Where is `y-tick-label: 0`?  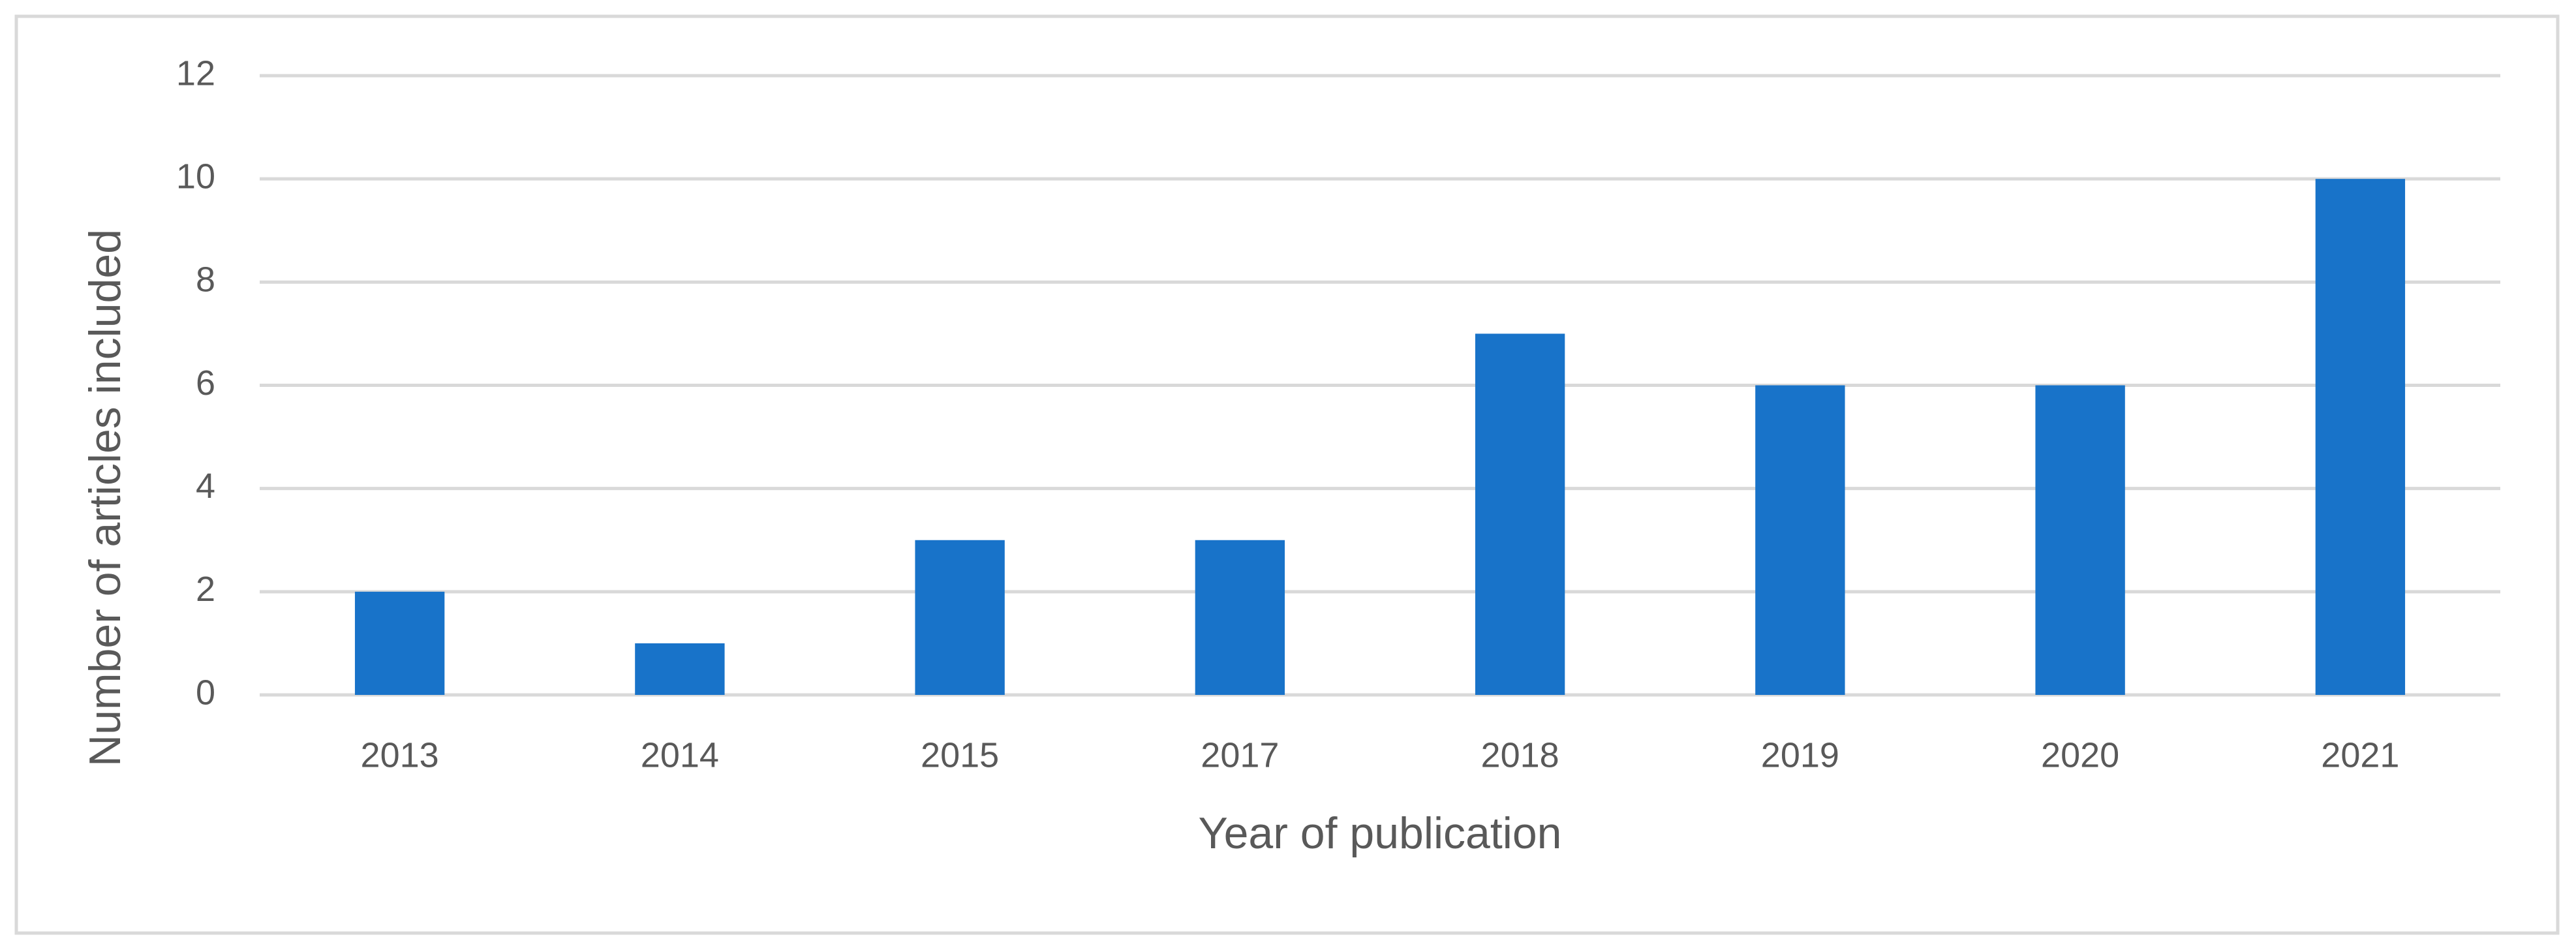
y-tick-label: 0 is located at coordinates (206, 693).